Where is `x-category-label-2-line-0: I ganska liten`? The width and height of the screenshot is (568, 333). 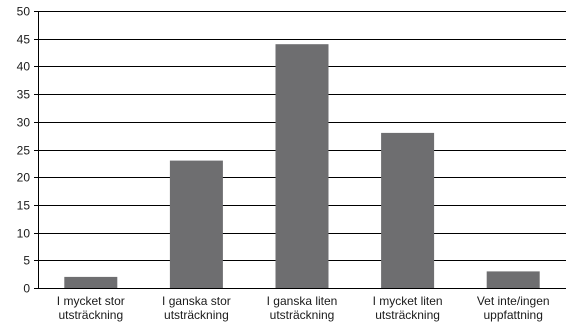
x-category-label-2-line-0: I ganska liten is located at coordinates (302, 301).